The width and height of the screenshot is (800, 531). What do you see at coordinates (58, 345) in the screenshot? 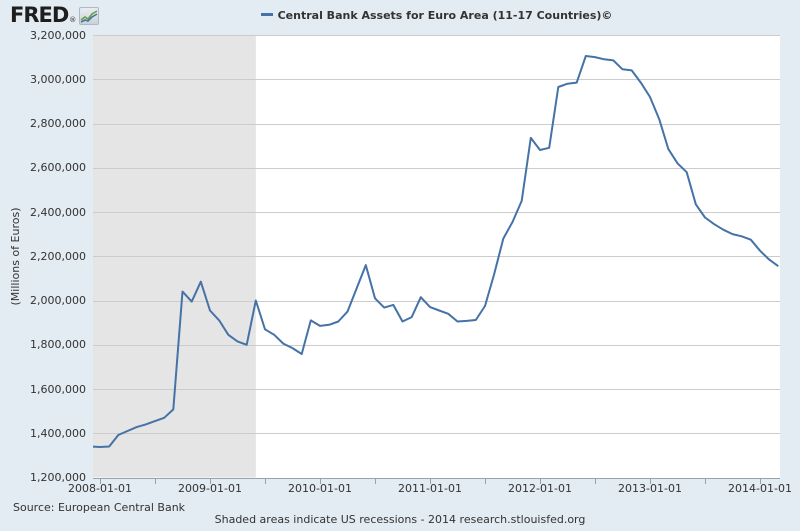
I see `y-axis-tick-label: 1,800,000` at bounding box center [58, 345].